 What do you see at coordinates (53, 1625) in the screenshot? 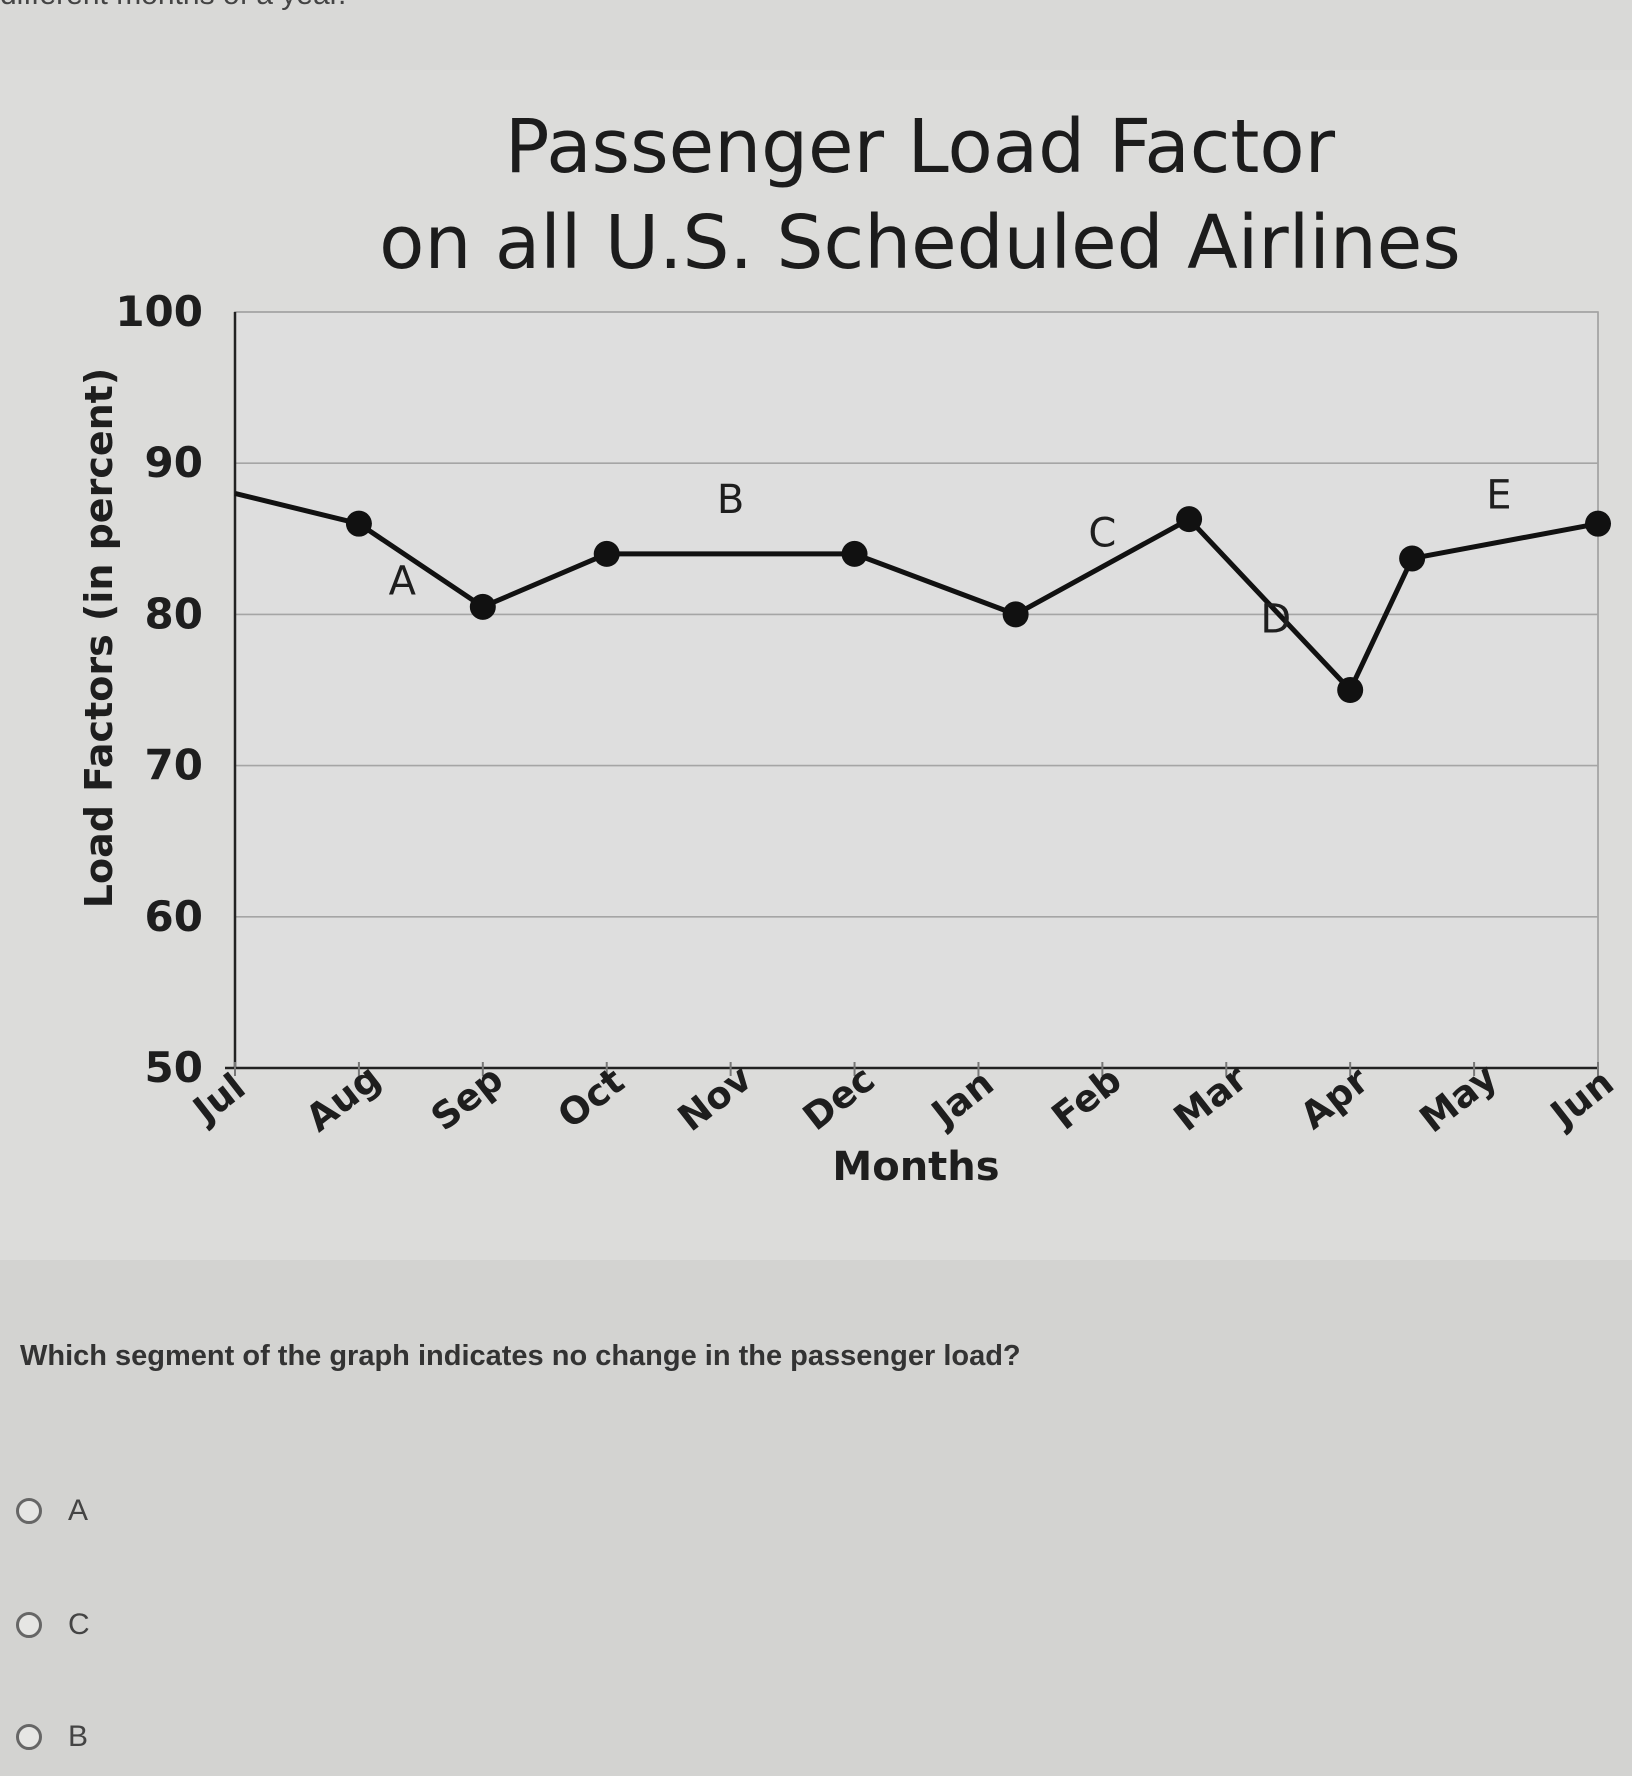
I see `option-c: C` at bounding box center [53, 1625].